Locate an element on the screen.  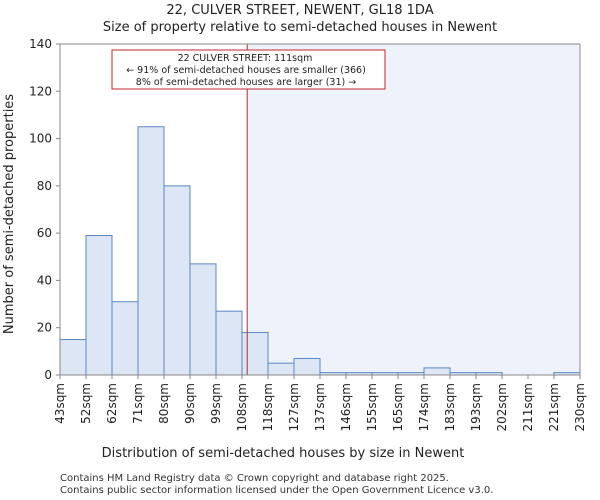
x-tick-label: 80sqm is located at coordinates (164, 403).